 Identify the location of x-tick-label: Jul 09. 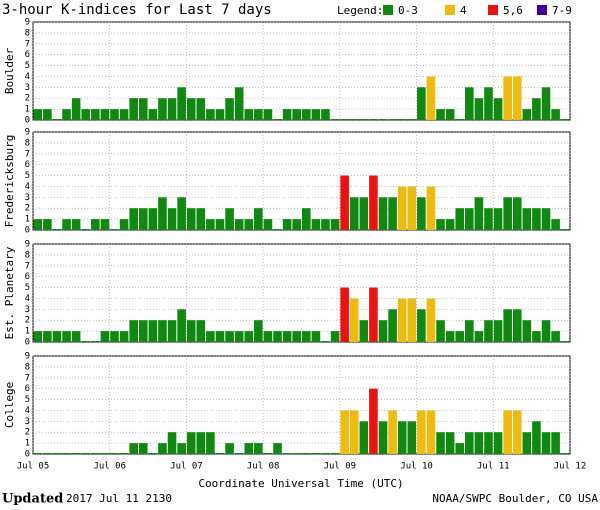
(340, 467).